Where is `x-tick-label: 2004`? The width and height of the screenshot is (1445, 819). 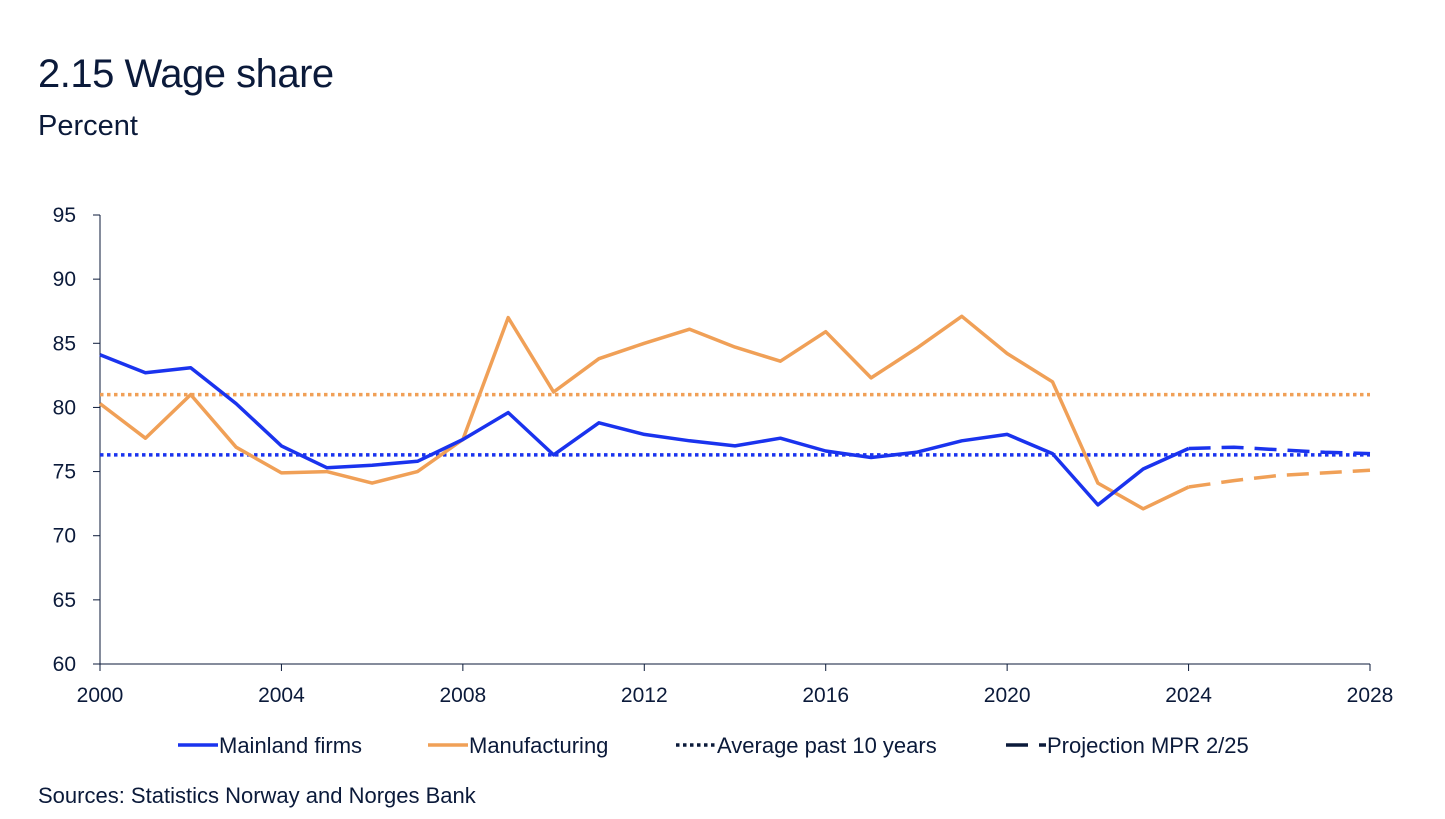 x-tick-label: 2004 is located at coordinates (281, 695).